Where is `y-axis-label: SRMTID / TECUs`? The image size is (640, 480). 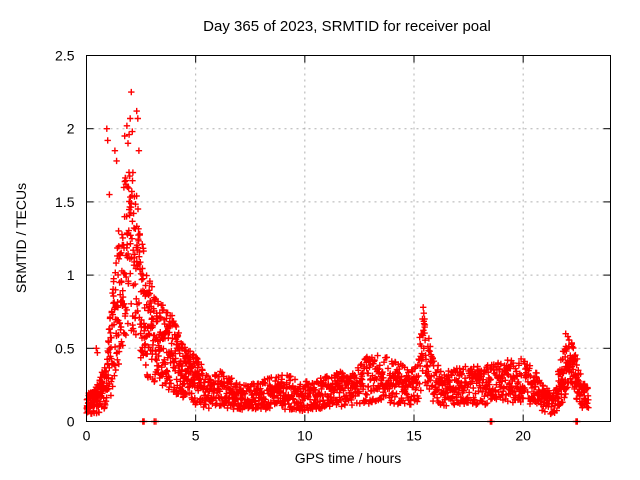 y-axis-label: SRMTID / TECUs is located at coordinates (21, 238).